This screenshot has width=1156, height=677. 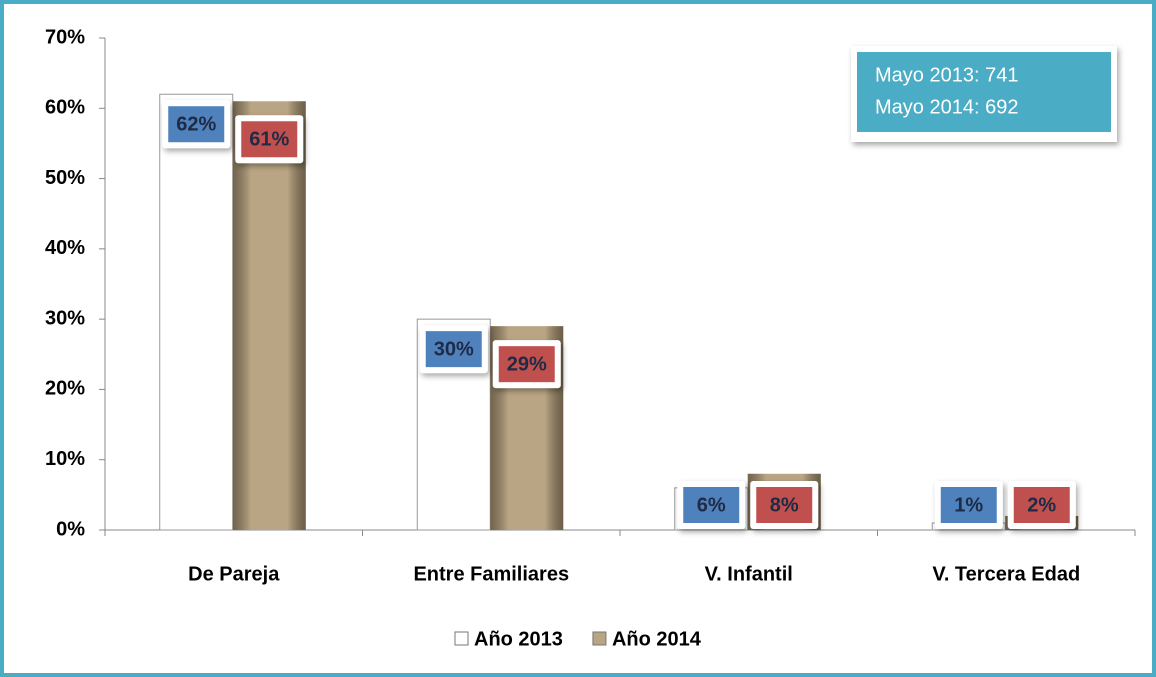 What do you see at coordinates (65, 459) in the screenshot?
I see `y-tick-label: 10%` at bounding box center [65, 459].